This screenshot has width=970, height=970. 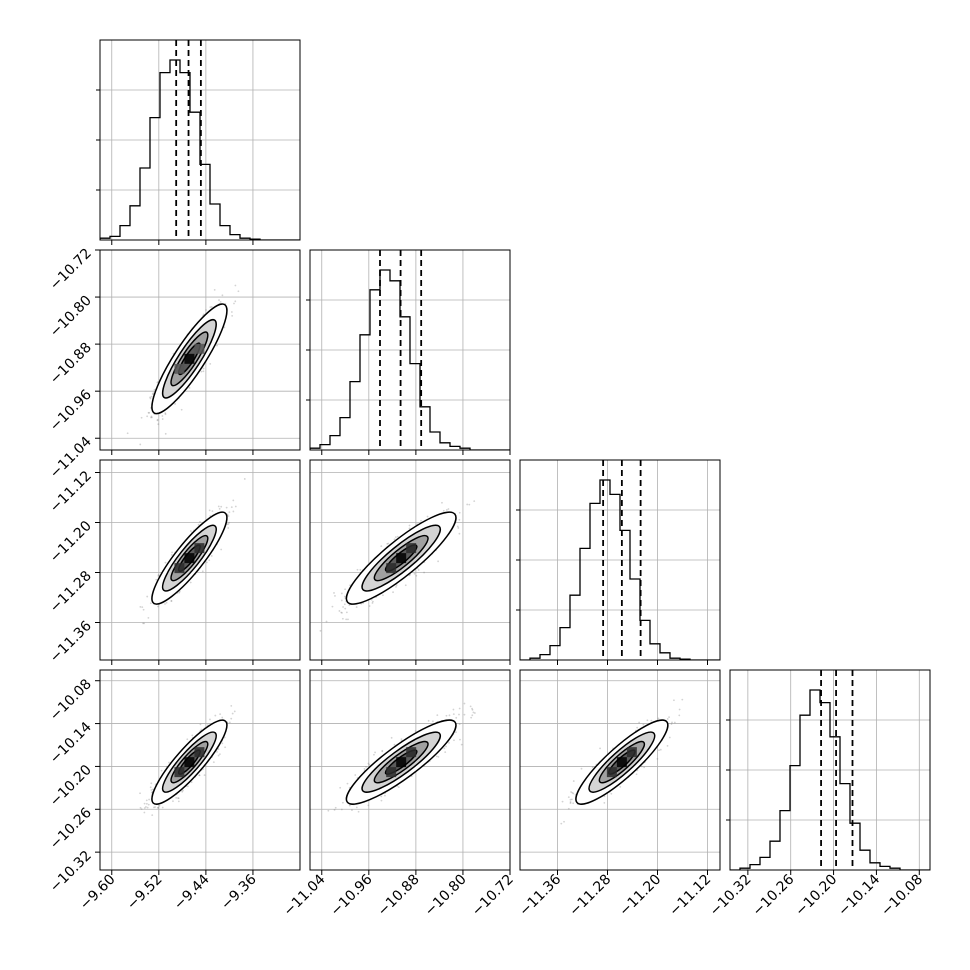 I want to click on y-tick-label: −11.20, so click(x=71, y=542).